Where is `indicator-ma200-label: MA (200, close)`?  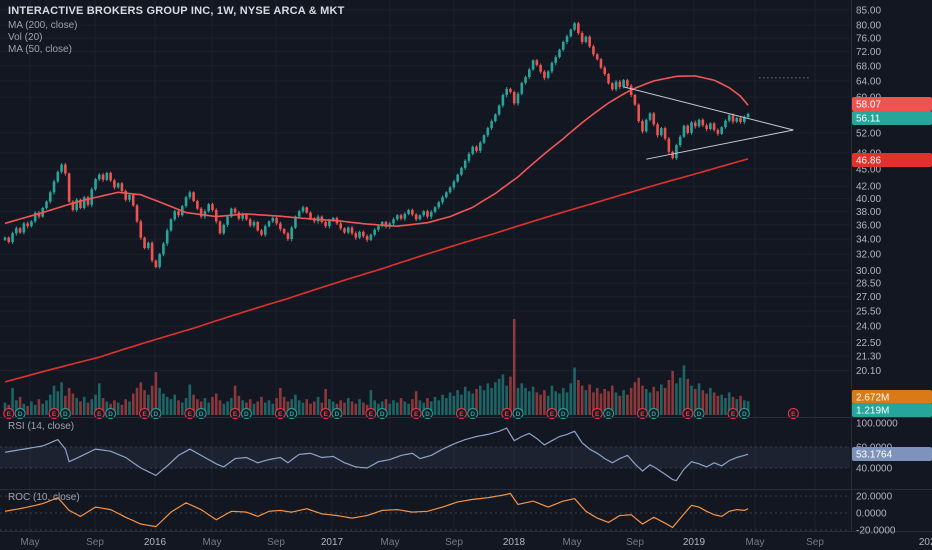
indicator-ma200-label: MA (200, close) is located at coordinates (43, 25).